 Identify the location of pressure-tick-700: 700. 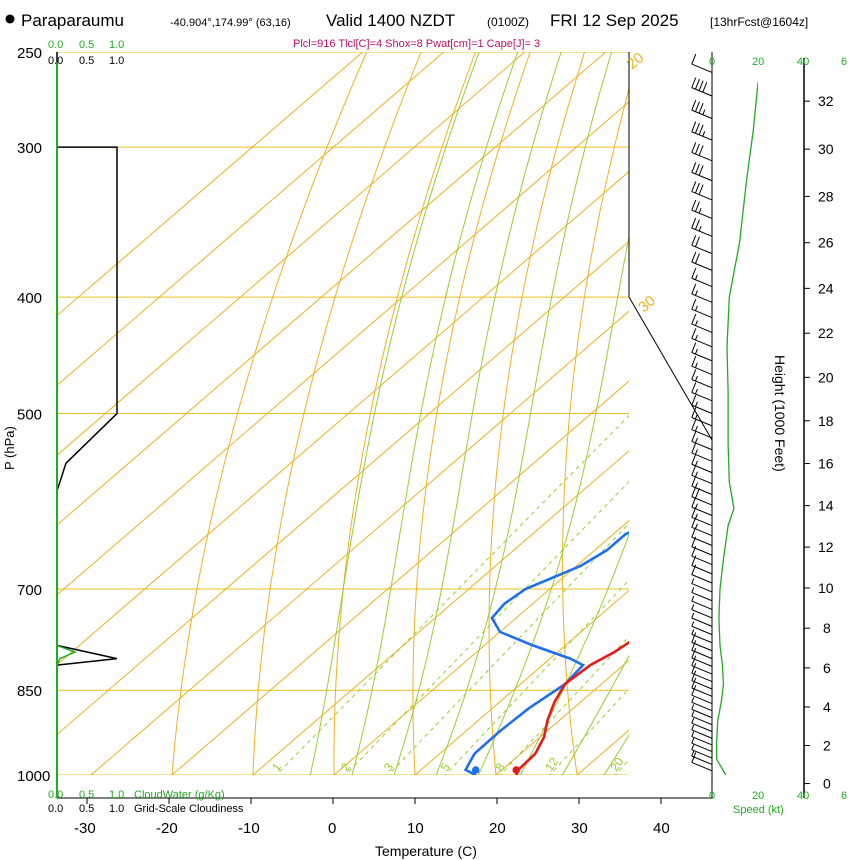
(29, 590).